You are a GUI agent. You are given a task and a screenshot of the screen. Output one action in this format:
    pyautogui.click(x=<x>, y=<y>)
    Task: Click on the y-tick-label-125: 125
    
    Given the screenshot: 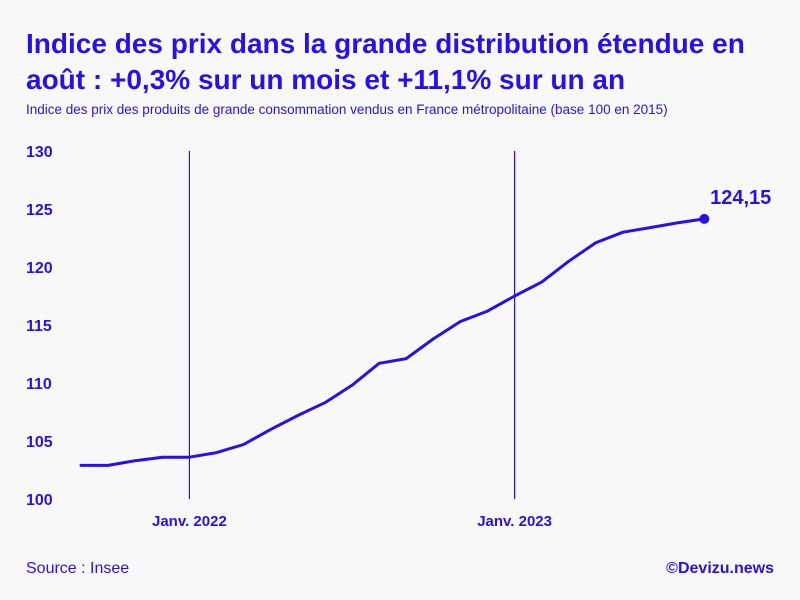 What is the action you would take?
    pyautogui.click(x=39, y=210)
    